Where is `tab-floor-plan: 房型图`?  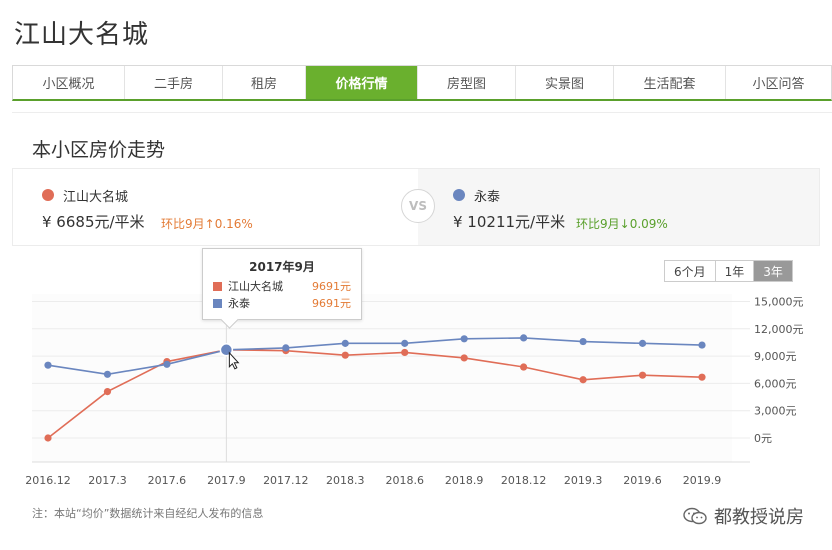 tab-floor-plan: 房型图 is located at coordinates (467, 82).